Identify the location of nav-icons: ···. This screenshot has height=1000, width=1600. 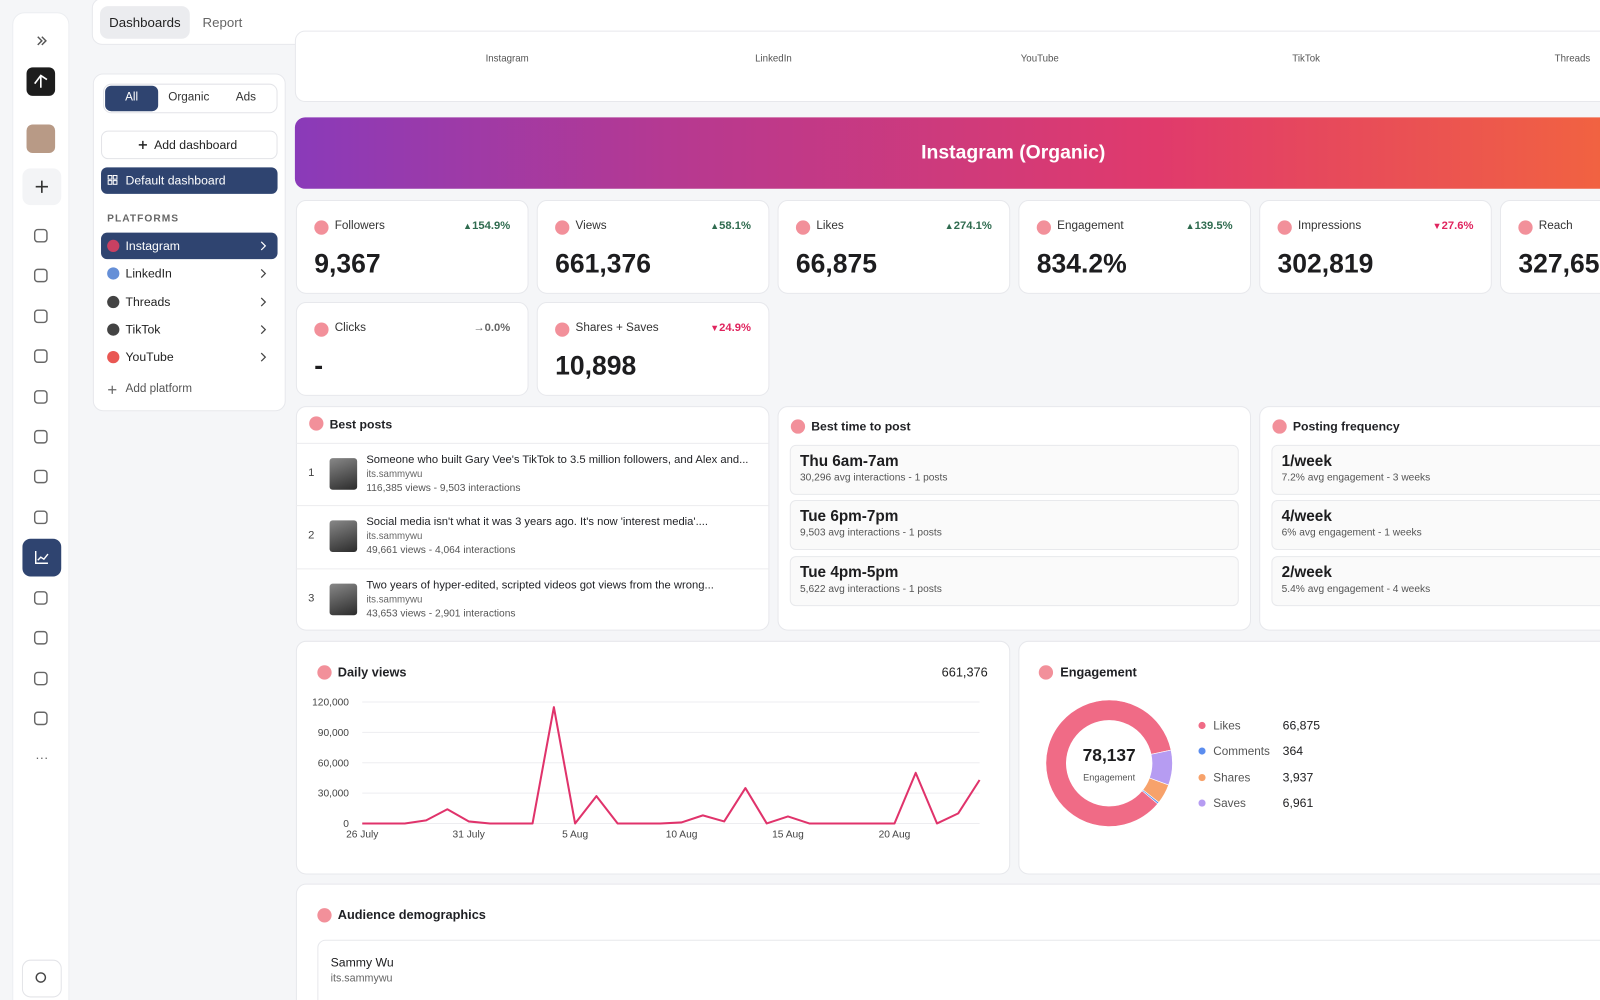
(41, 517).